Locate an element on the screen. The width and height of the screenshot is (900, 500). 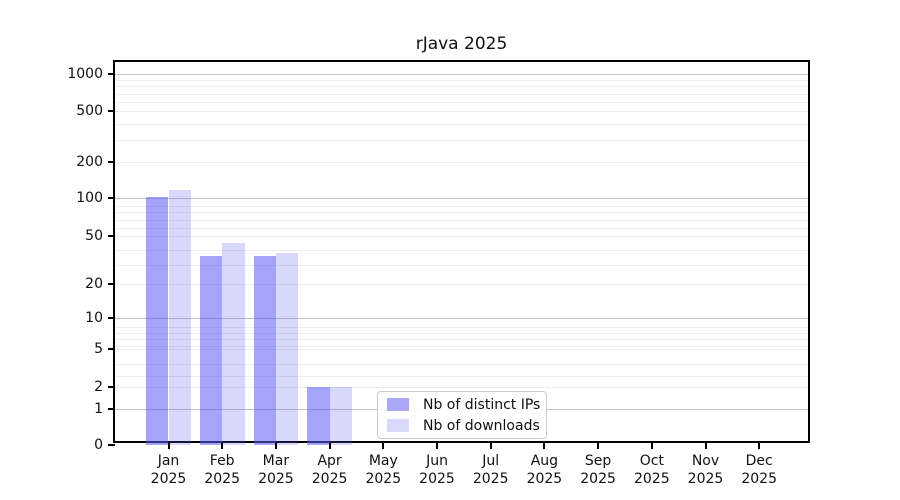
x-tick-label: May 2025 is located at coordinates (383, 470).